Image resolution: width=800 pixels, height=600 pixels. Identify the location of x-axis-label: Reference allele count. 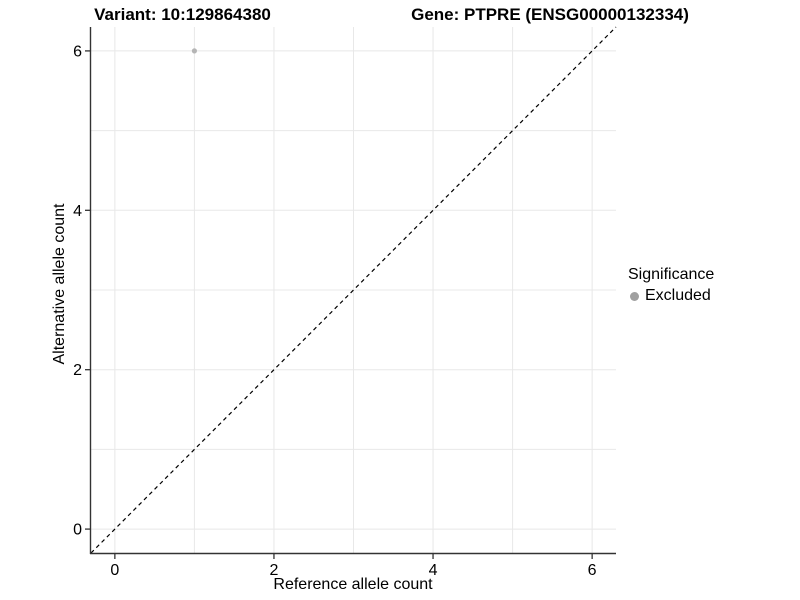
(353, 584).